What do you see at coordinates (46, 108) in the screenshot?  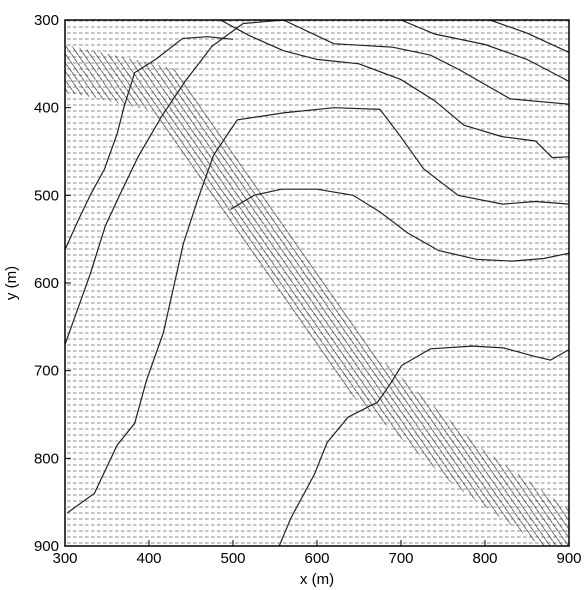 I see `y-tick-label: 400` at bounding box center [46, 108].